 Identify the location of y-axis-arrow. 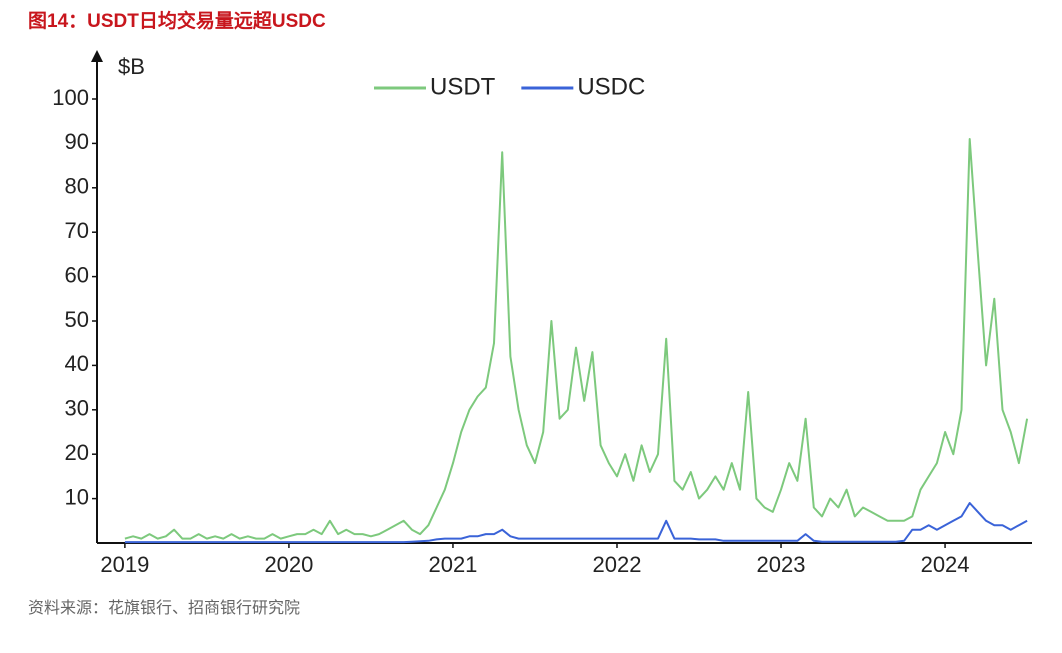
(97, 56).